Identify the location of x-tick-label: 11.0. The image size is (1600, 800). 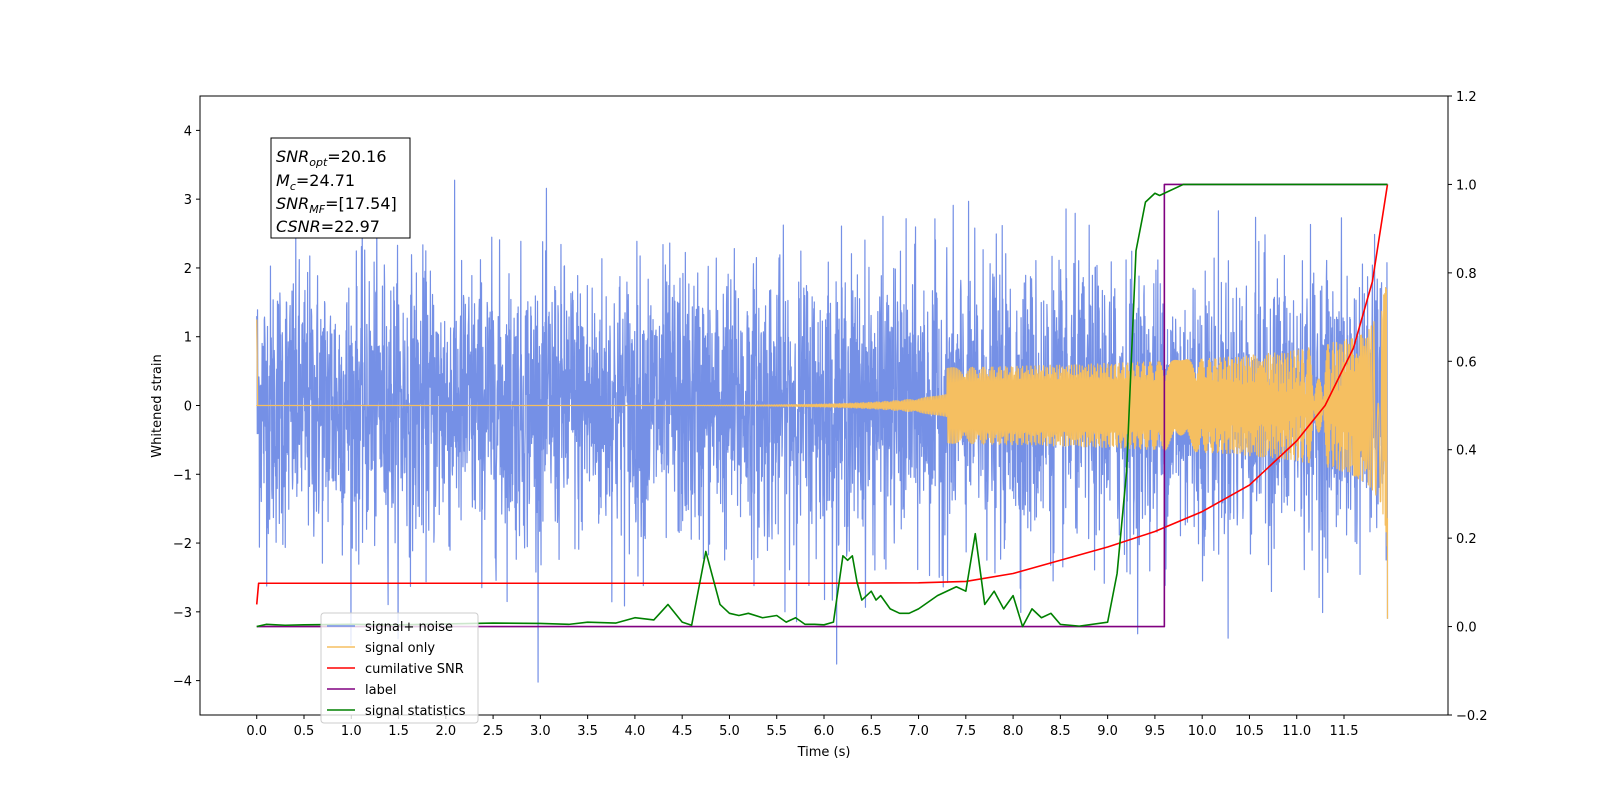
(1296, 731).